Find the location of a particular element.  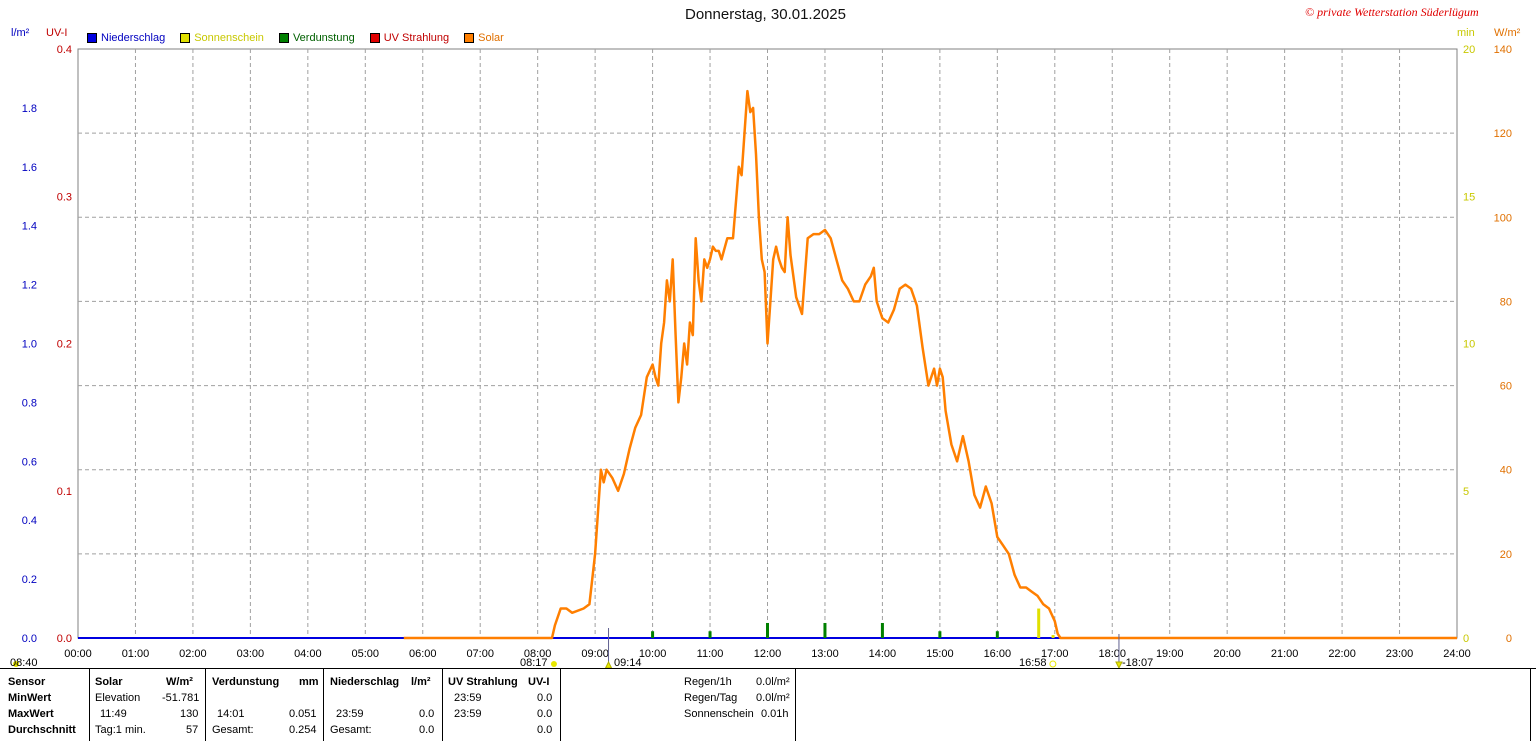

x-tick-label: 19:00 is located at coordinates (1170, 654).